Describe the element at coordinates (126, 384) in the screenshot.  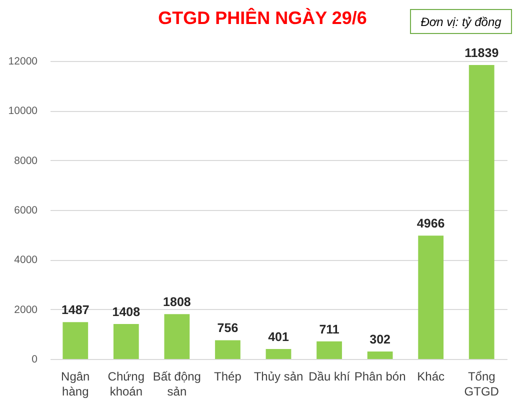
I see `x-tick-label: Chứng khoán` at that location.